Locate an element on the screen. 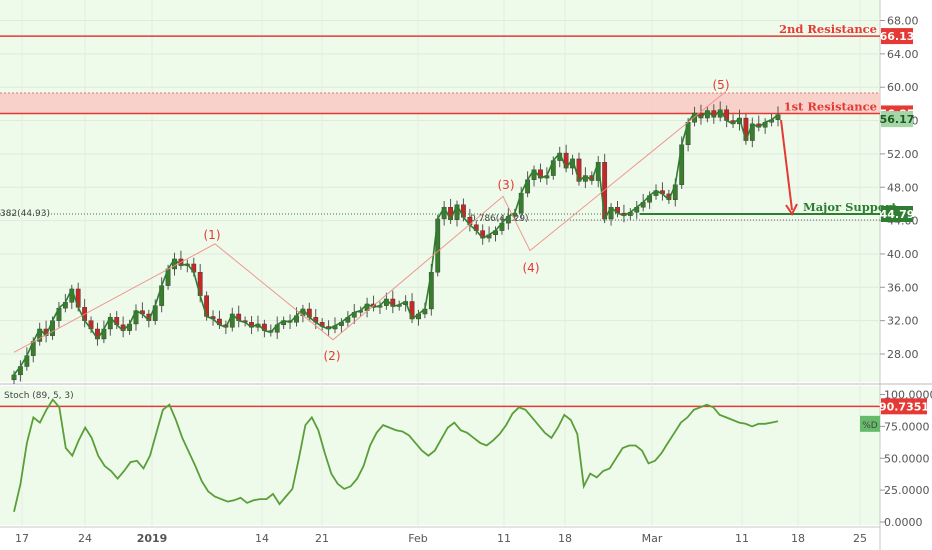 The height and width of the screenshot is (550, 932). wave-label: (3) is located at coordinates (506, 185).